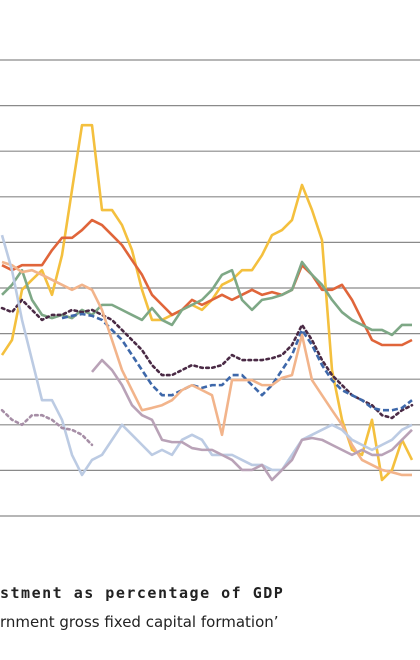  I want to click on chart-title: stment as percentage of GDP, so click(142, 593).